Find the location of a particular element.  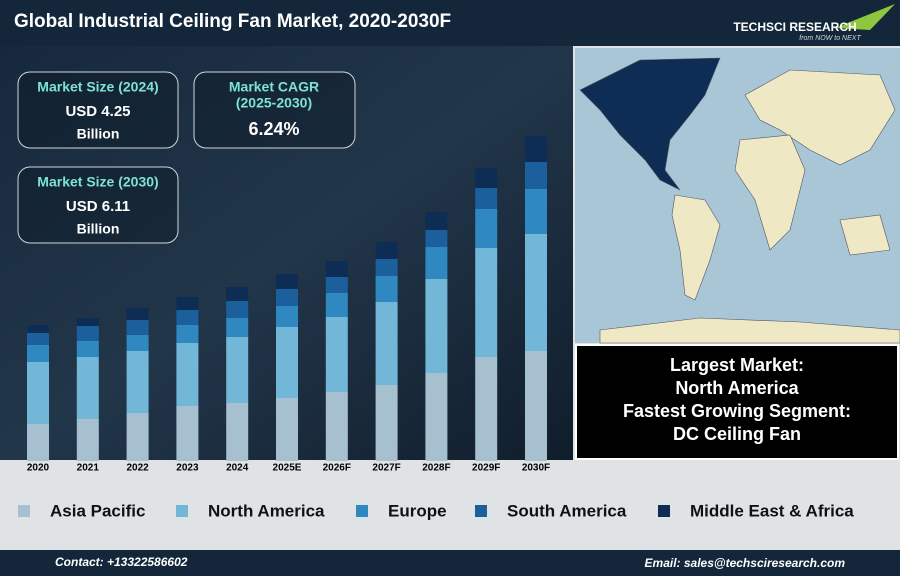

footer-email: Email: sales@techsciresearch.com is located at coordinates (745, 563).